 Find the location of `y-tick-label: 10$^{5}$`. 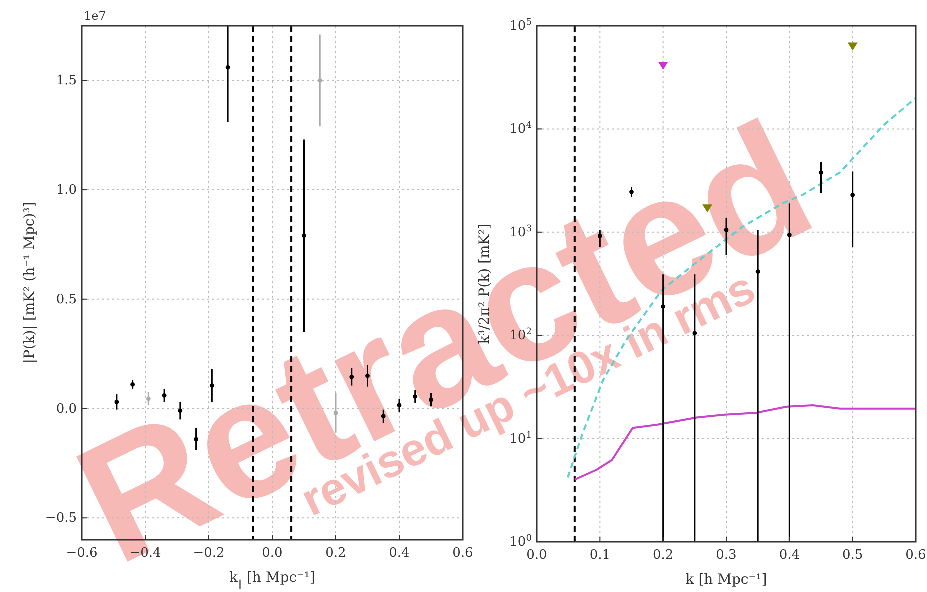

y-tick-label: 10$^{5}$ is located at coordinates (521, 26).